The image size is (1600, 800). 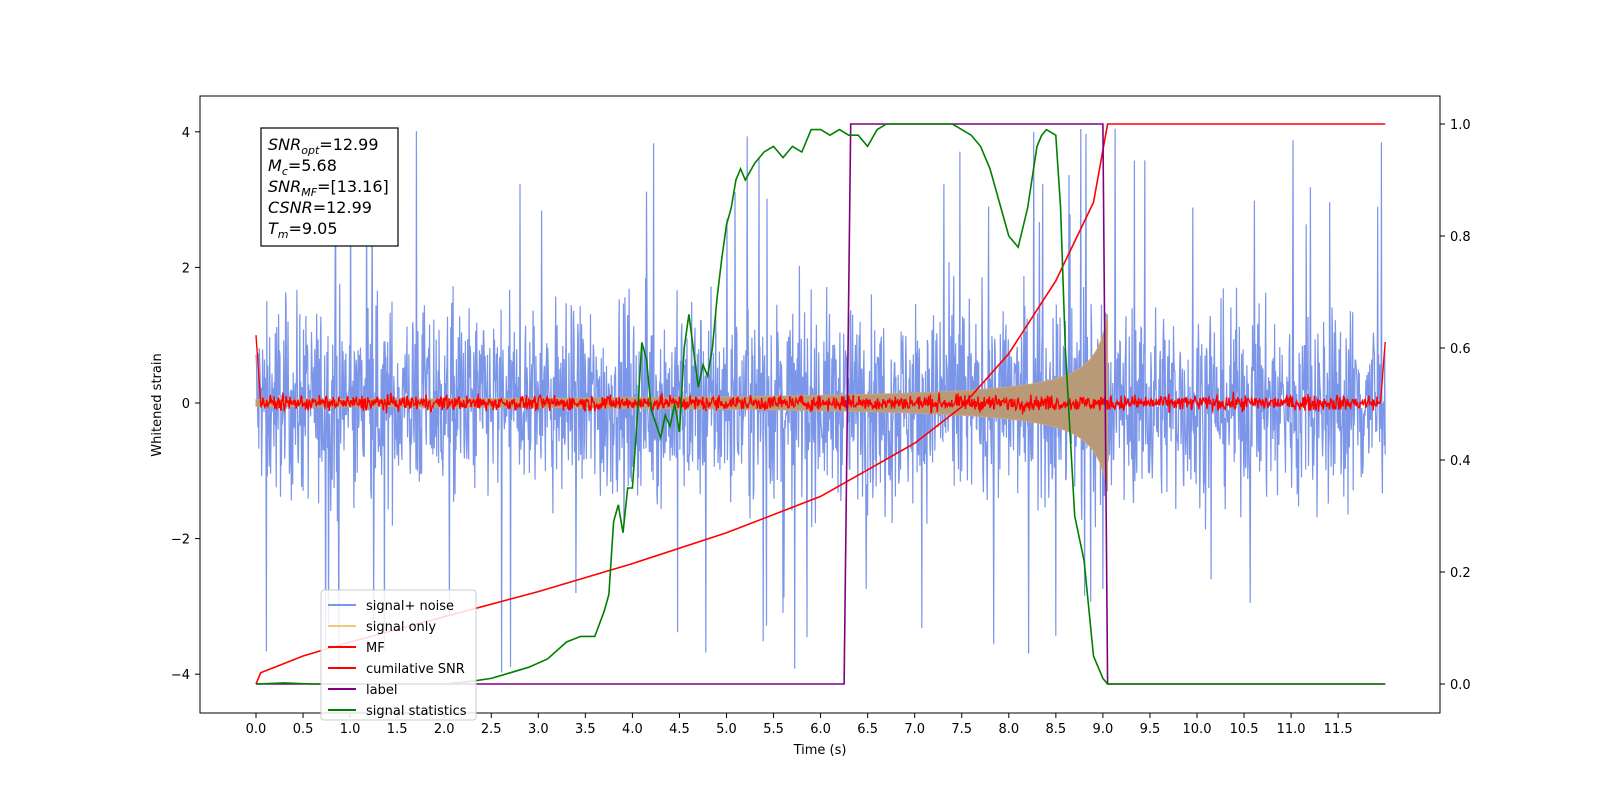 What do you see at coordinates (1197, 729) in the screenshot?
I see `x-tick-label: 10.0` at bounding box center [1197, 729].